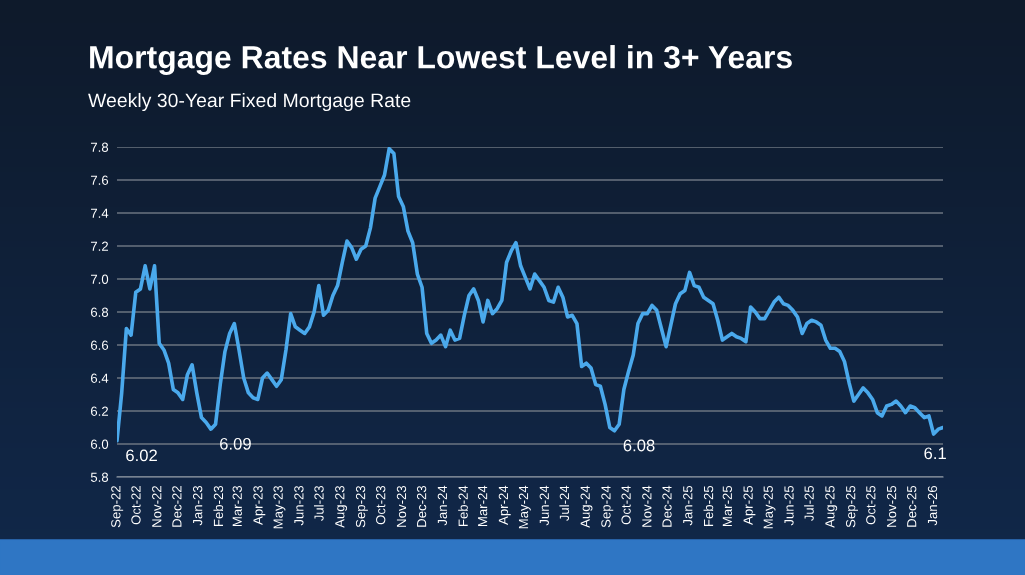 The width and height of the screenshot is (1025, 575). Describe the element at coordinates (504, 505) in the screenshot. I see `x-tick-label: Apr-24` at that location.